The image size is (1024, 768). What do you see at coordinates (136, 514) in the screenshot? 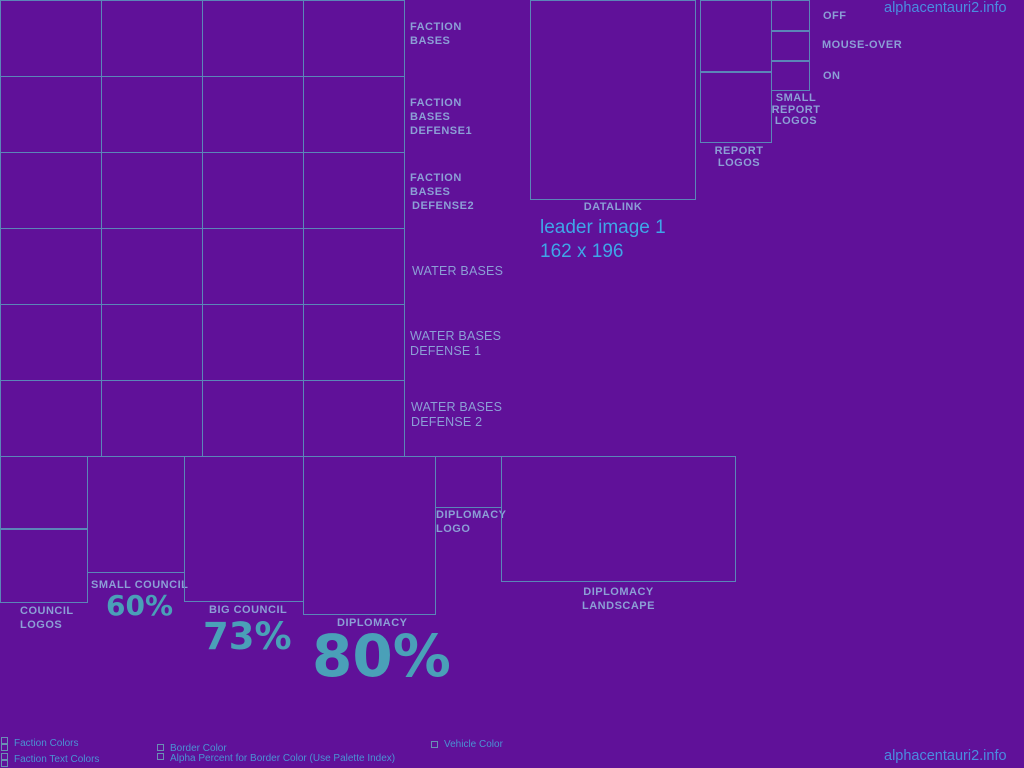
I see `small-council-frame` at bounding box center [136, 514].